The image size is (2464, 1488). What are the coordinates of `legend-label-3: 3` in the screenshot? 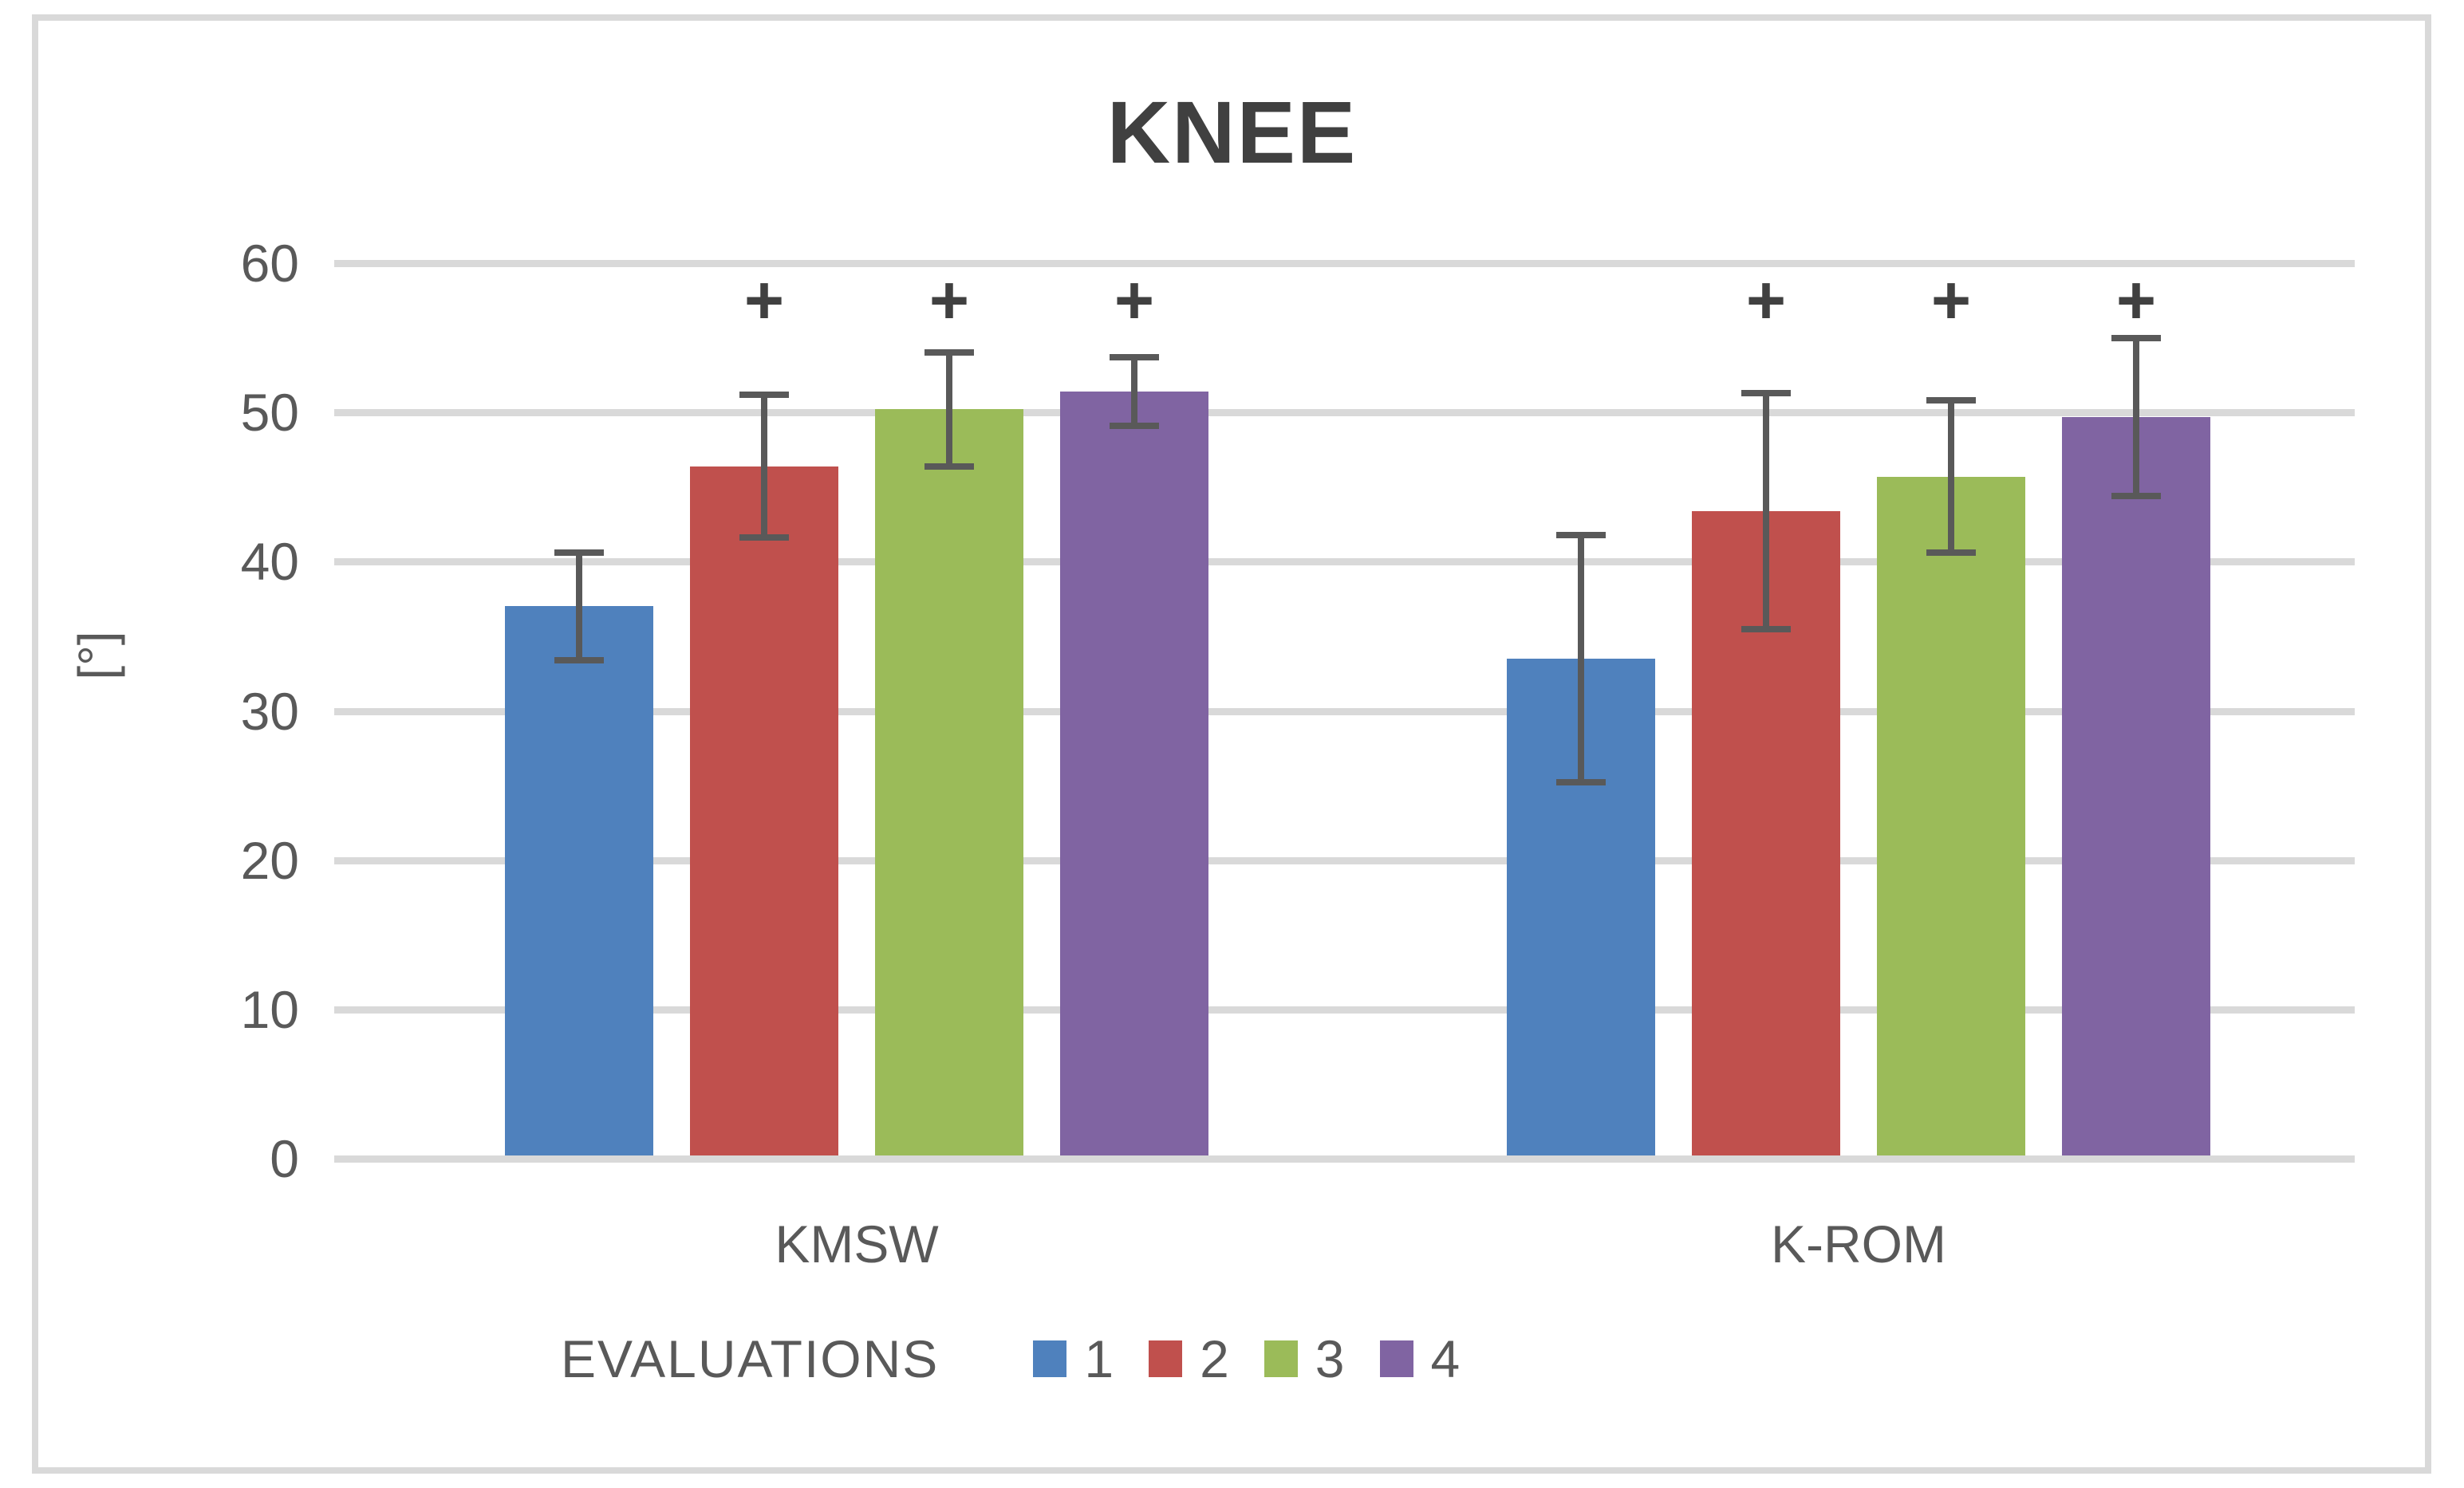 It's located at (1330, 1359).